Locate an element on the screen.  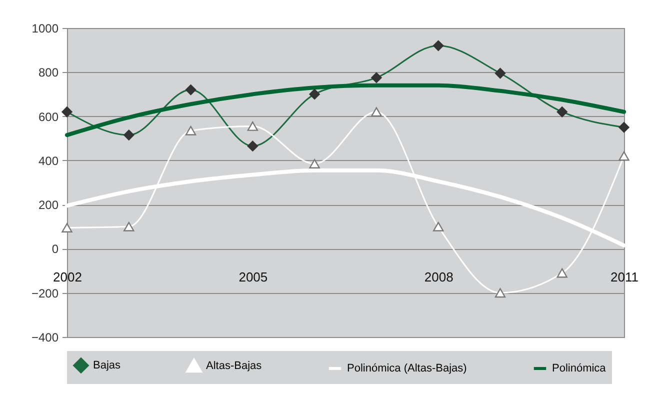
x-tick-label: 2002 is located at coordinates (67, 277).